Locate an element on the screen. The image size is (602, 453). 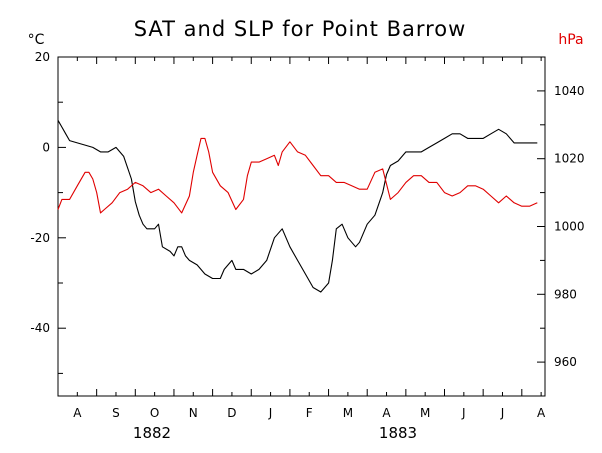
y-right-tick-label: 1000 is located at coordinates (569, 227).